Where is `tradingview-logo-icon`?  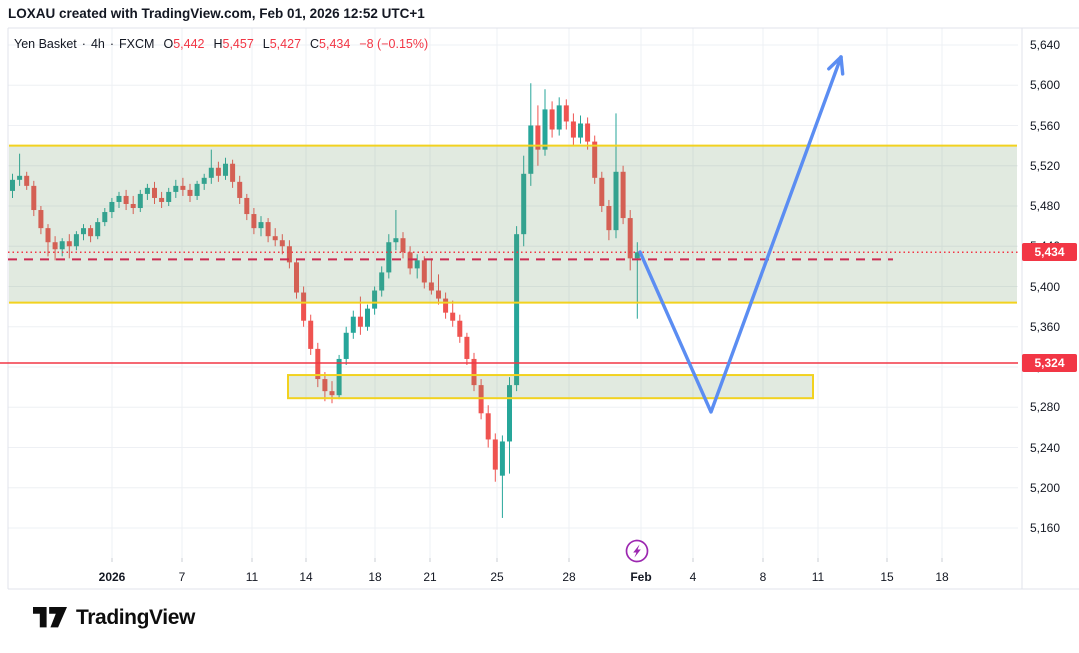
tradingview-logo-icon is located at coordinates (50, 617).